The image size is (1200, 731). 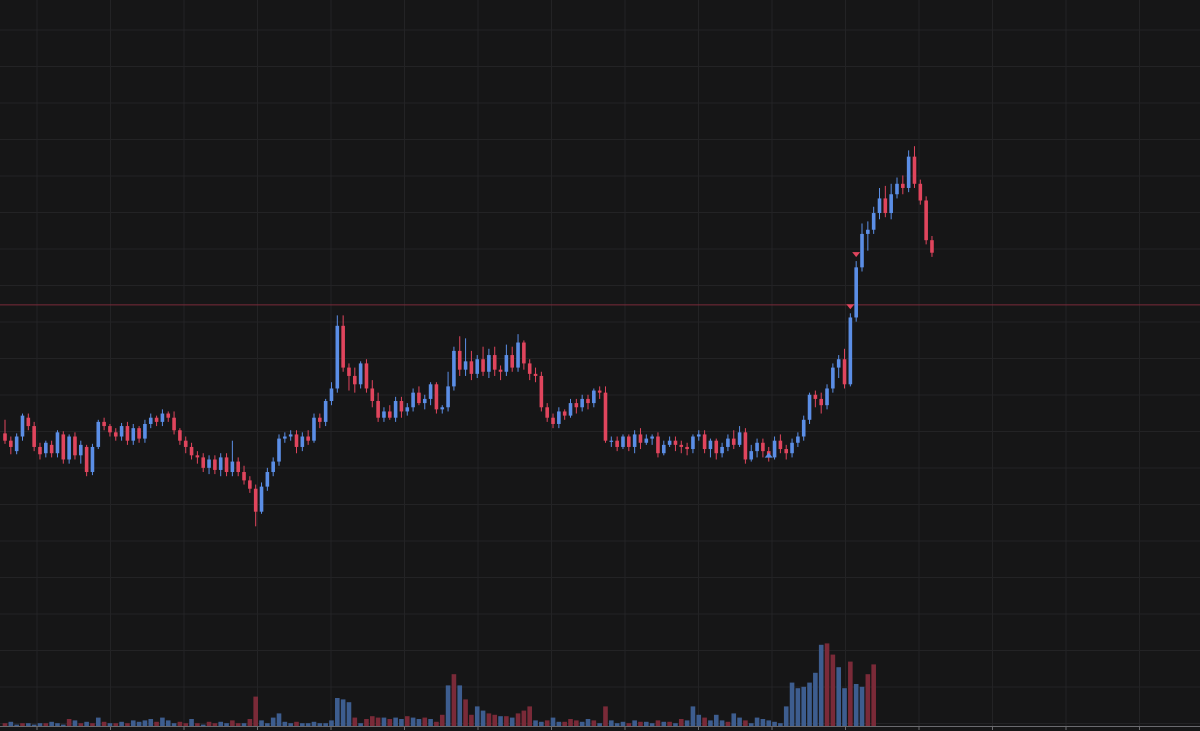 I want to click on sell-marker-icon, so click(x=850, y=307).